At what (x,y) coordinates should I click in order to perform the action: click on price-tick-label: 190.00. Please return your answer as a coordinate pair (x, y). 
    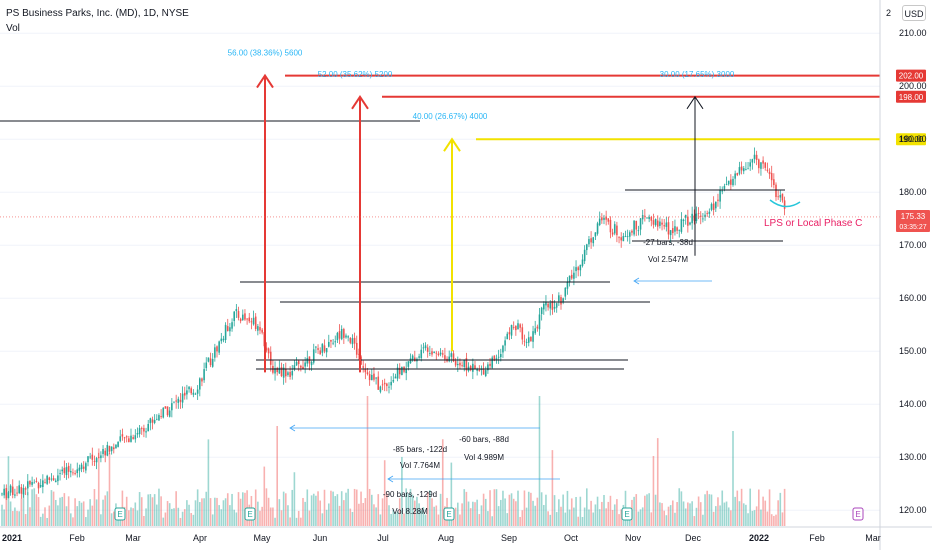
    Looking at the image, I should click on (913, 139).